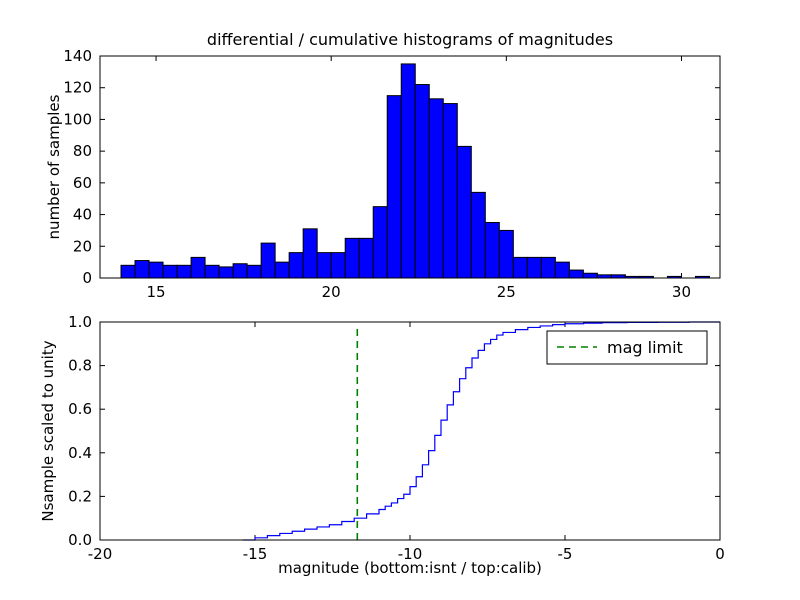  What do you see at coordinates (80, 366) in the screenshot?
I see `bottom-plot-y-tick-label: 0.8` at bounding box center [80, 366].